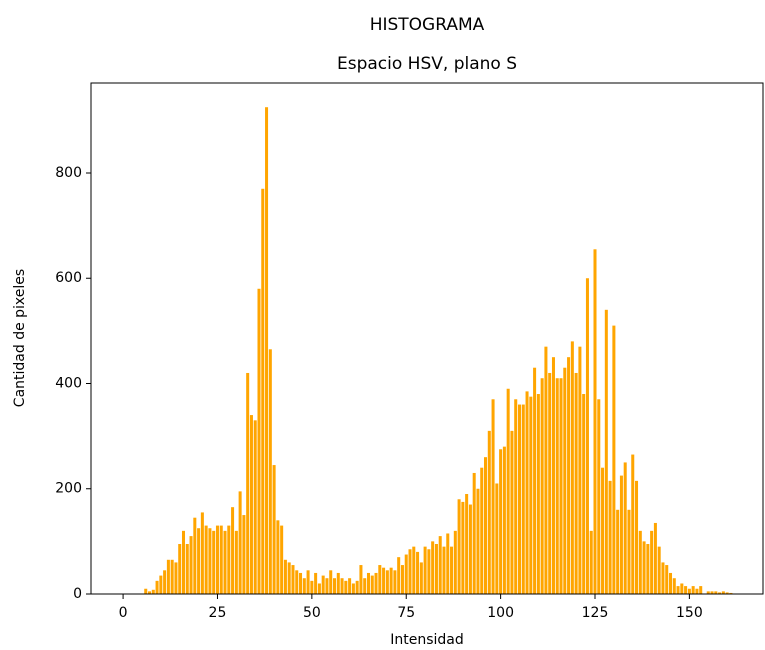  What do you see at coordinates (68, 383) in the screenshot?
I see `y-tick-label: 400` at bounding box center [68, 383].